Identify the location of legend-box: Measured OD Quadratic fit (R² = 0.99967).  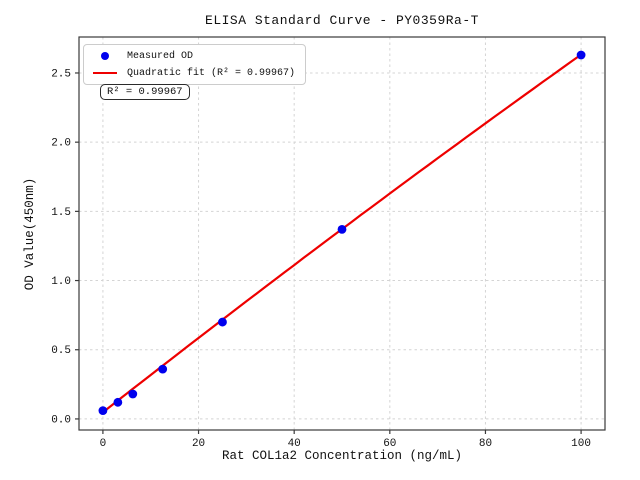
(195, 64).